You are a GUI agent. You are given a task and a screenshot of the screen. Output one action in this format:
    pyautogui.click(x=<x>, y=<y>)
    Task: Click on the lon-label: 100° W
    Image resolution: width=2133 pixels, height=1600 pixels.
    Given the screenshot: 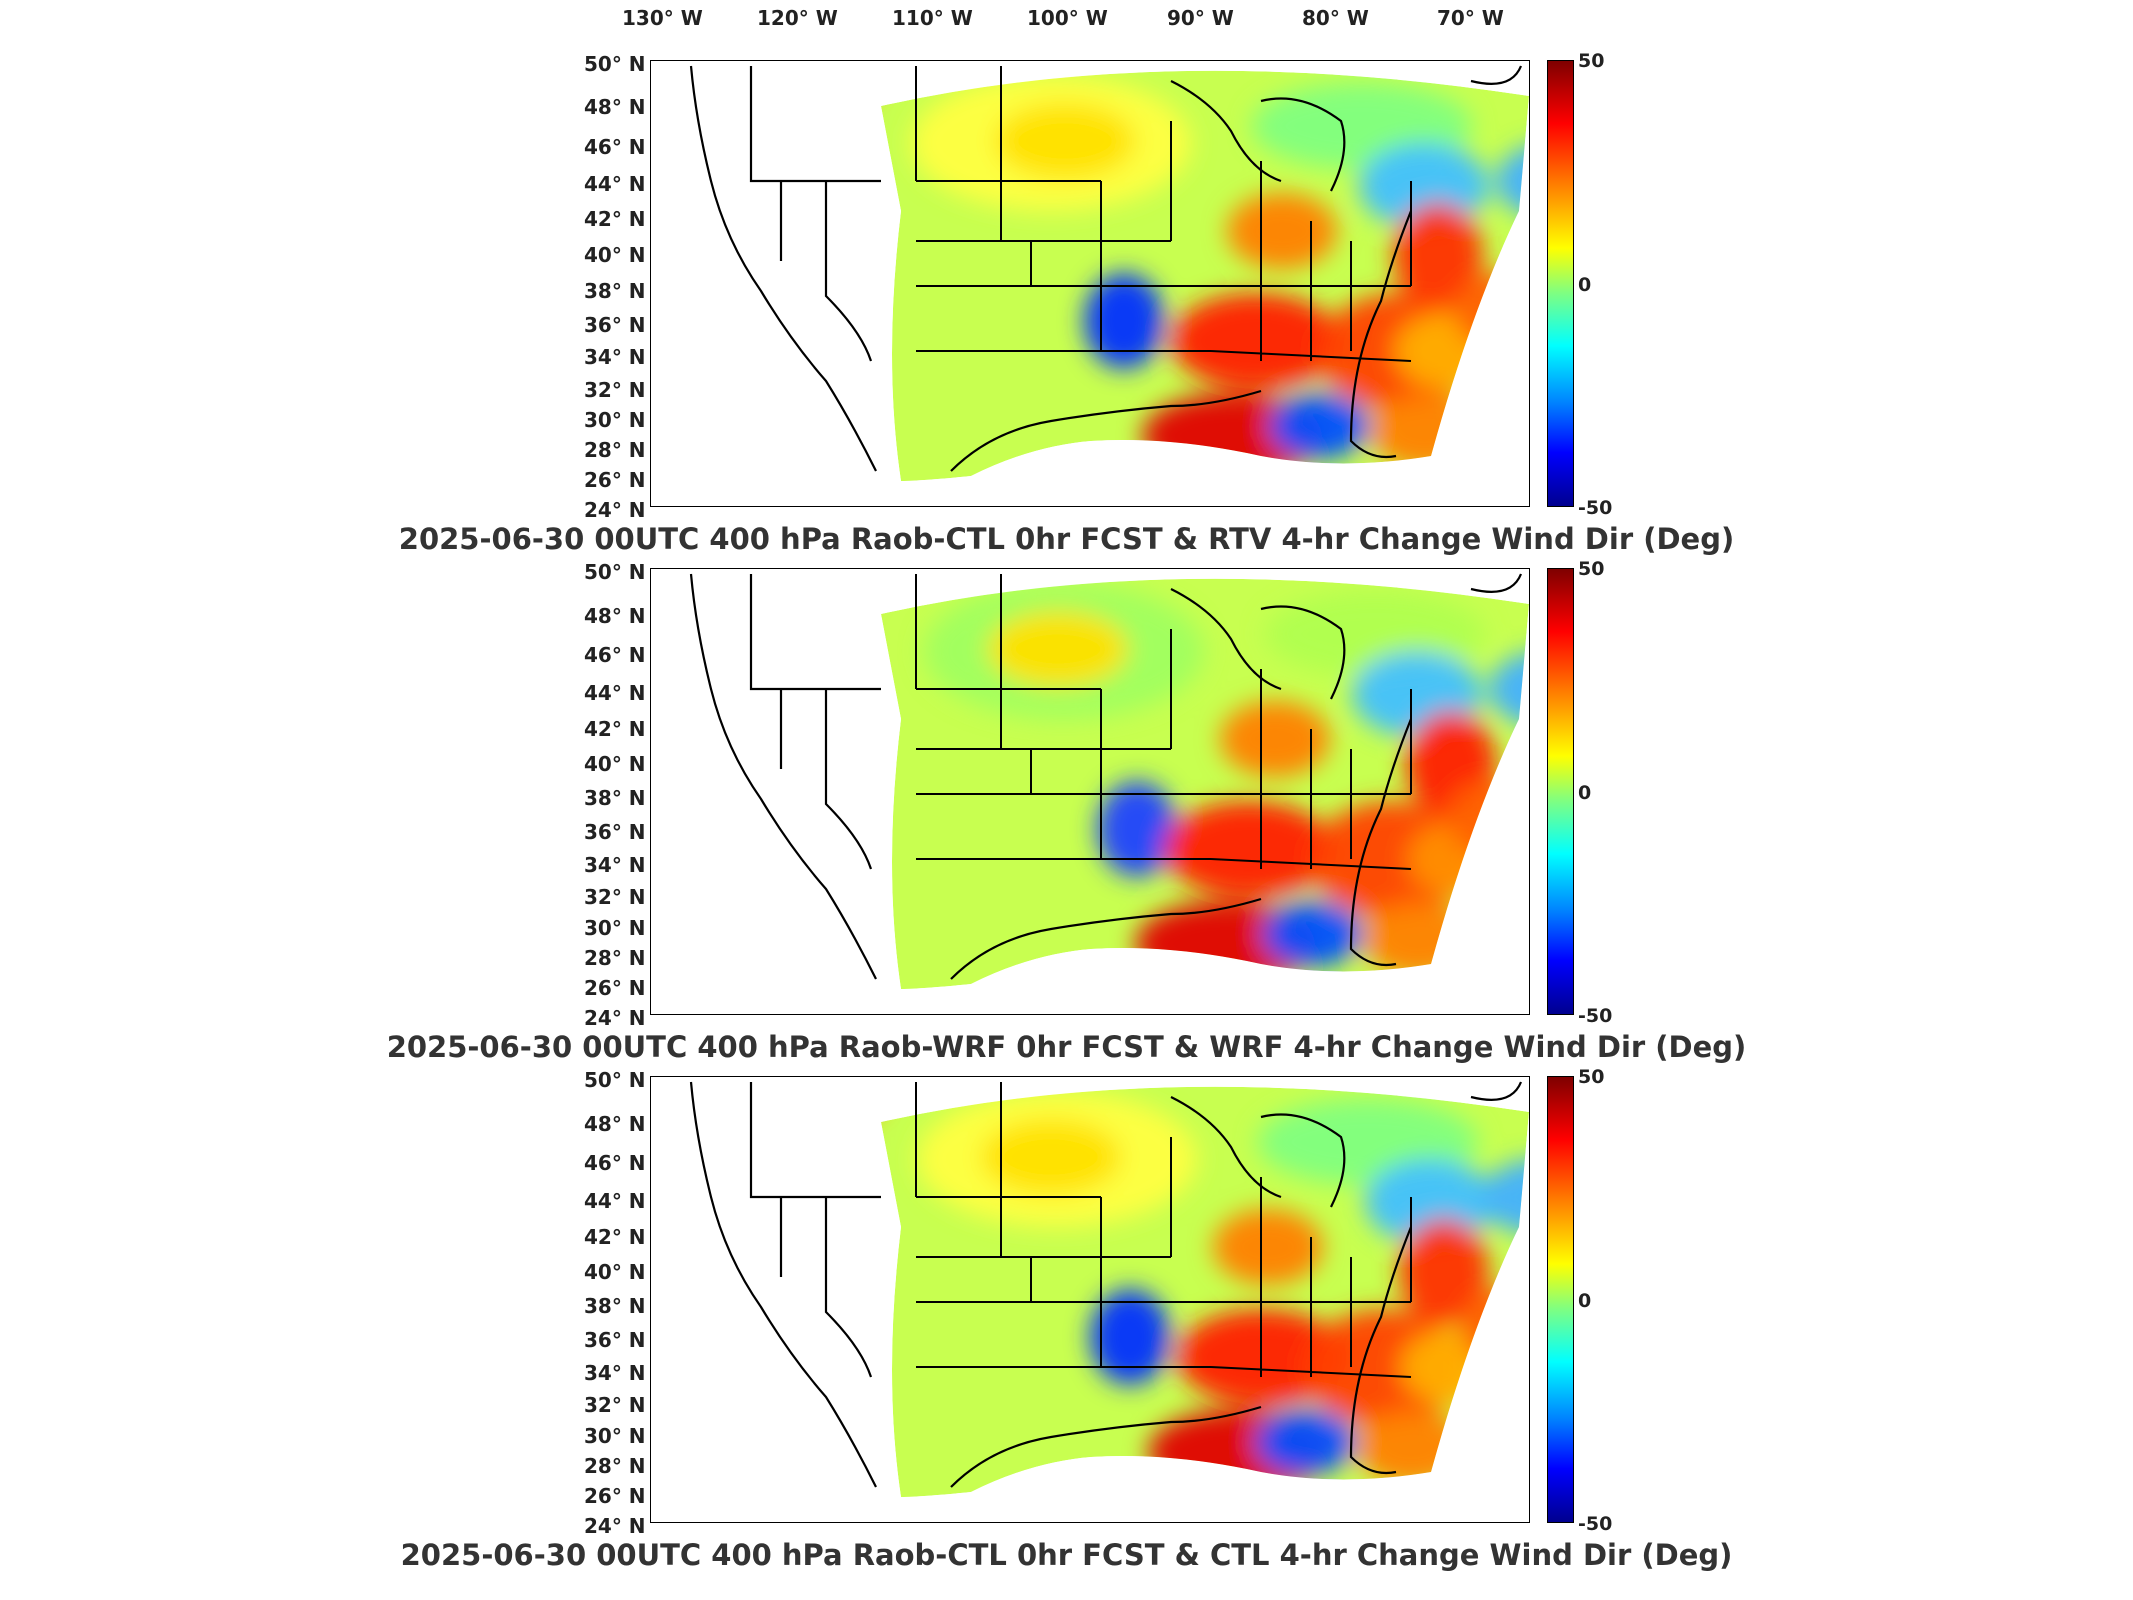 What is the action you would take?
    pyautogui.click(x=1067, y=18)
    